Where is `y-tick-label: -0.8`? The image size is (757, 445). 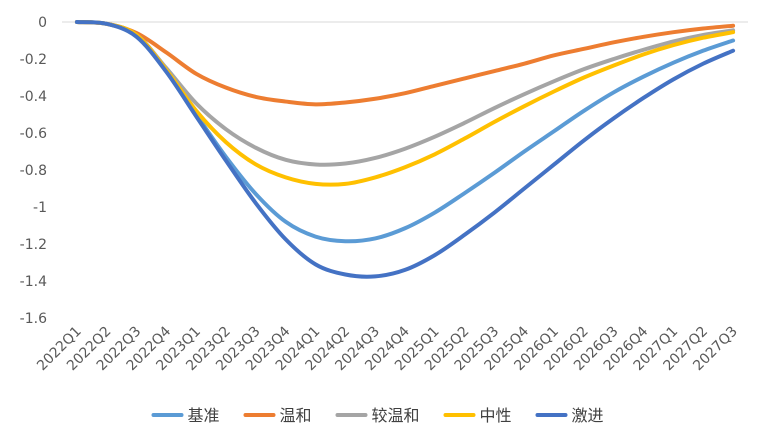 y-tick-label: -0.8 is located at coordinates (33, 171).